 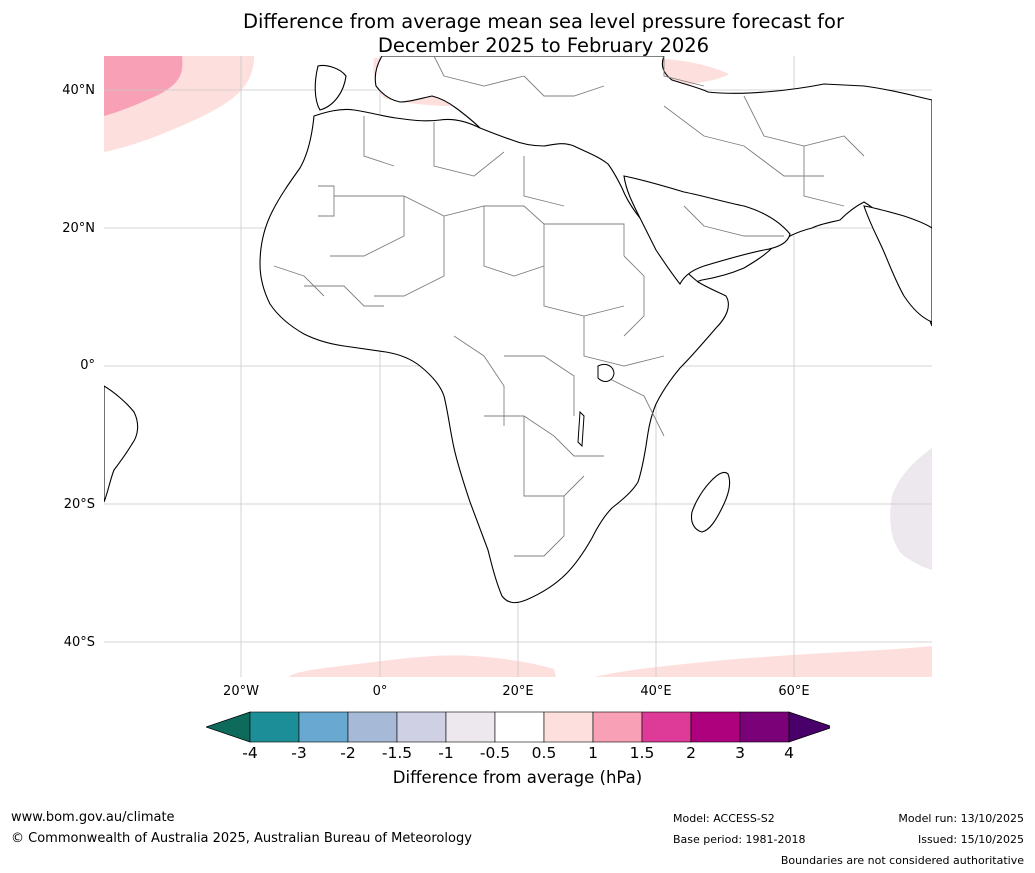 I want to click on colorbar-tick-label: -0.5, so click(x=495, y=753).